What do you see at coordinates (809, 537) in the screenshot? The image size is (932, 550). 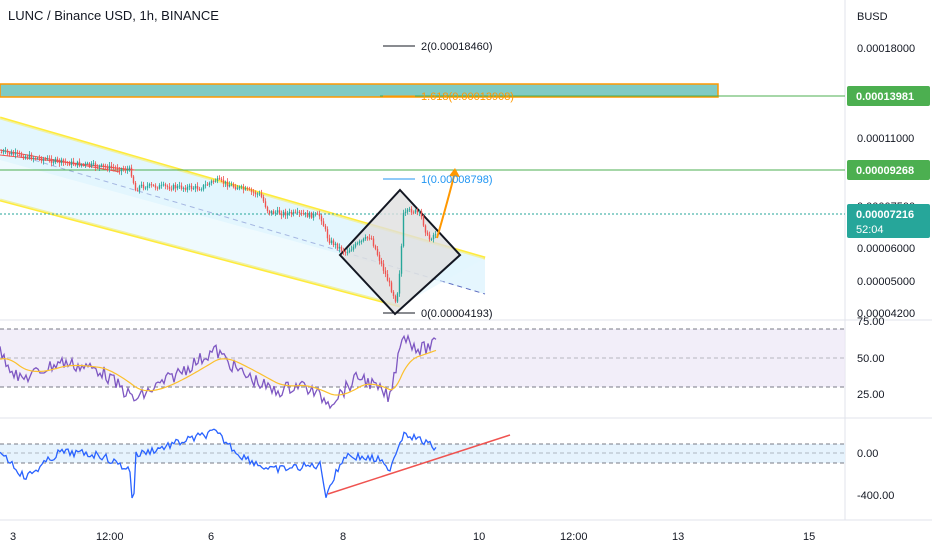 I see `time-tick: 15` at bounding box center [809, 537].